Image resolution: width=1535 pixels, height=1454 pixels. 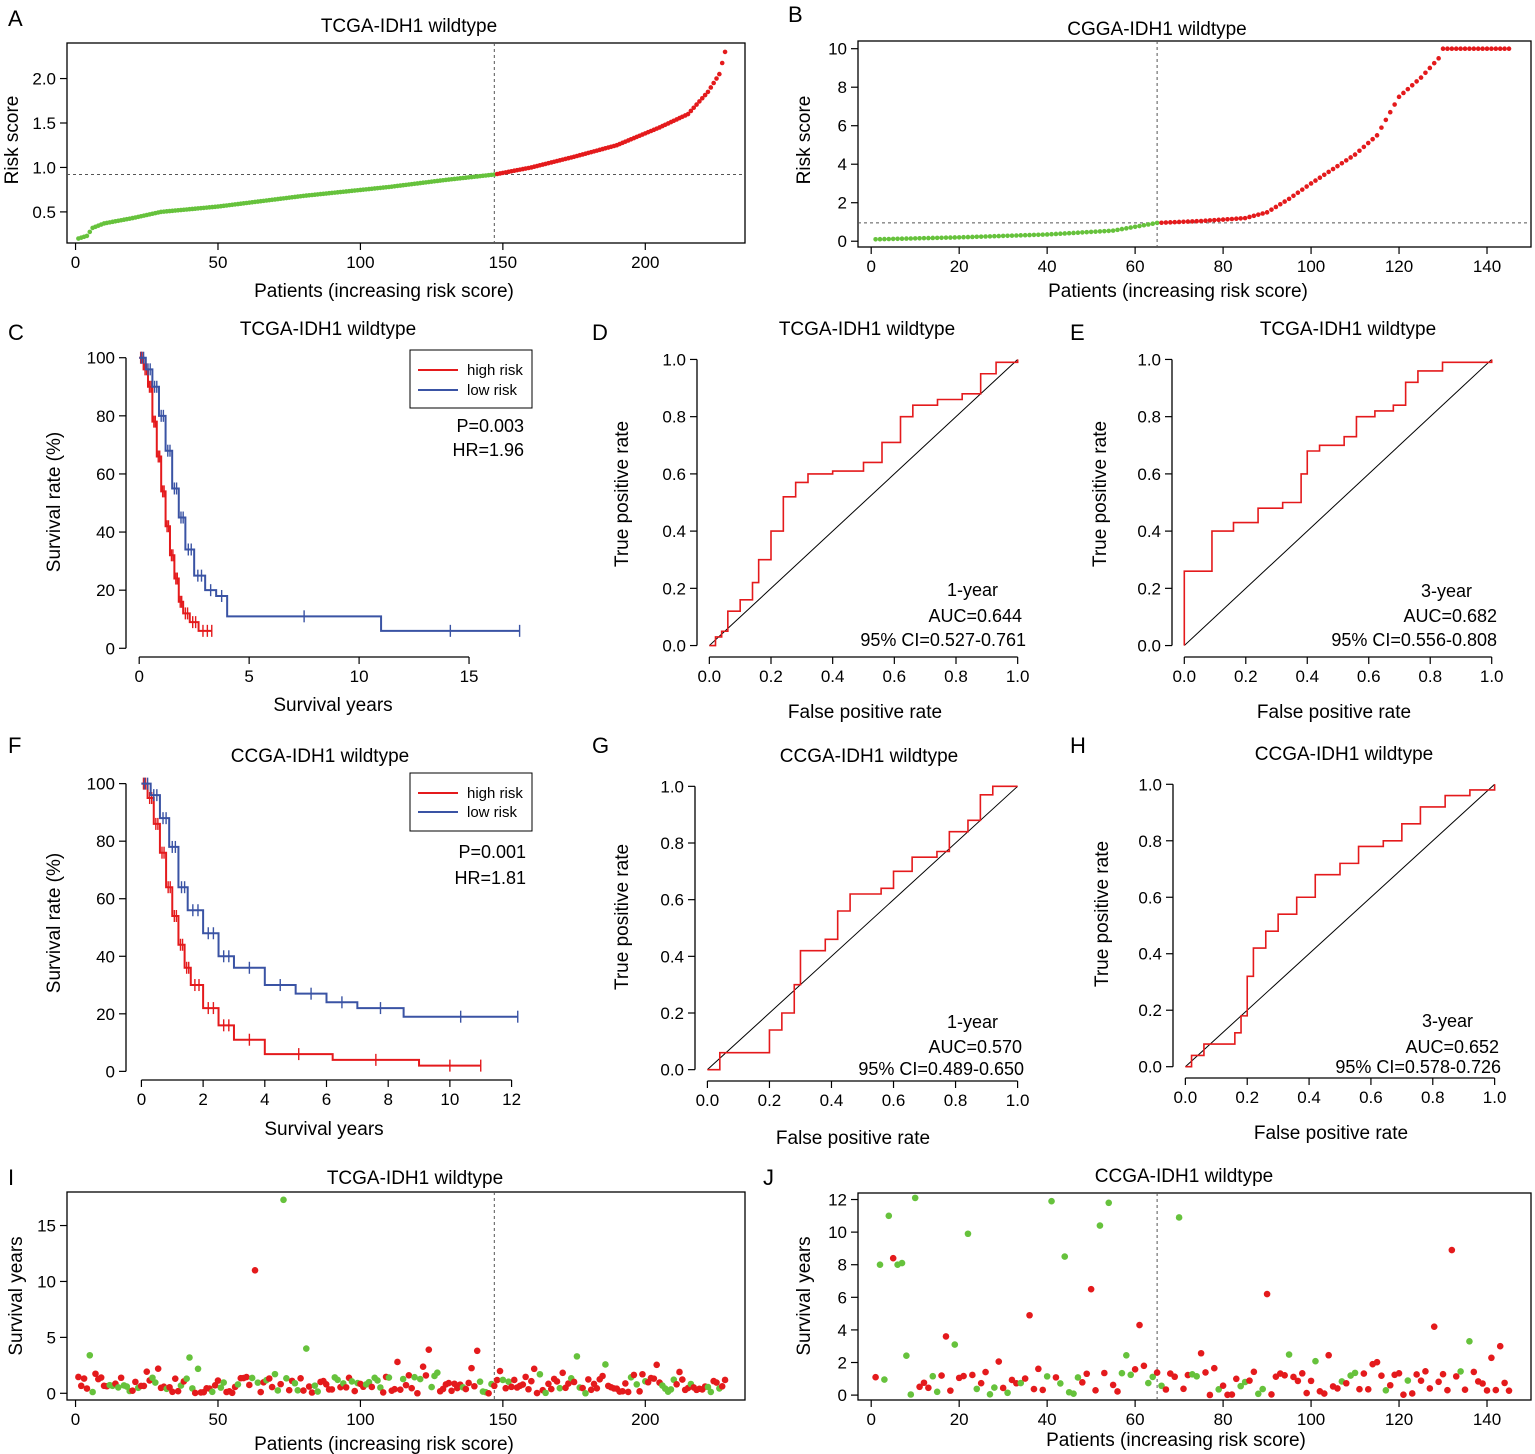 What do you see at coordinates (1223, 1419) in the screenshot?
I see `x-tick-label: 80` at bounding box center [1223, 1419].